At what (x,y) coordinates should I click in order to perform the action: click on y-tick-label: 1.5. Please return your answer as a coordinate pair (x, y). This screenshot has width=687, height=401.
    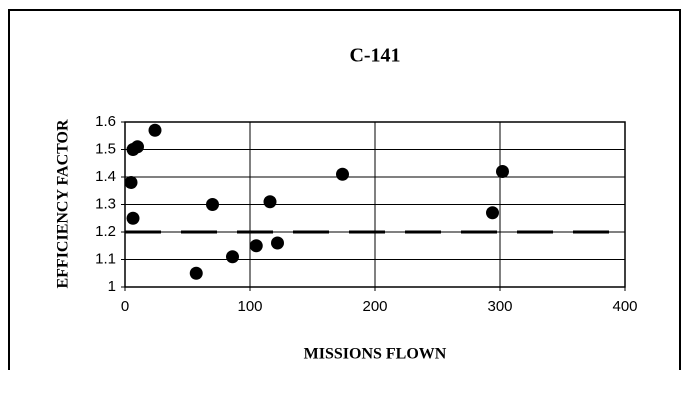
    Looking at the image, I should click on (105, 148).